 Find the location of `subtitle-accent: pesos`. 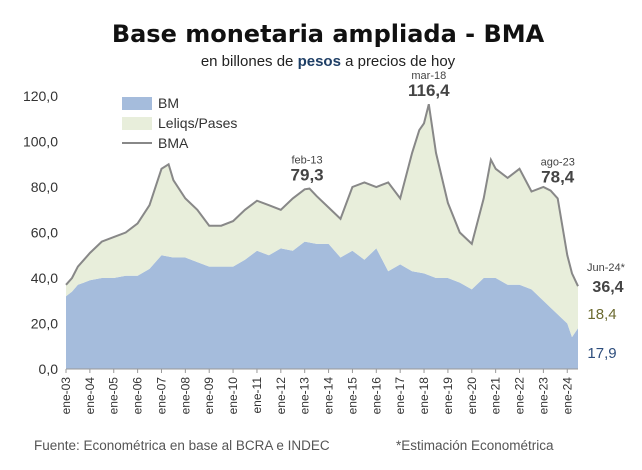

subtitle-accent: pesos is located at coordinates (319, 61).